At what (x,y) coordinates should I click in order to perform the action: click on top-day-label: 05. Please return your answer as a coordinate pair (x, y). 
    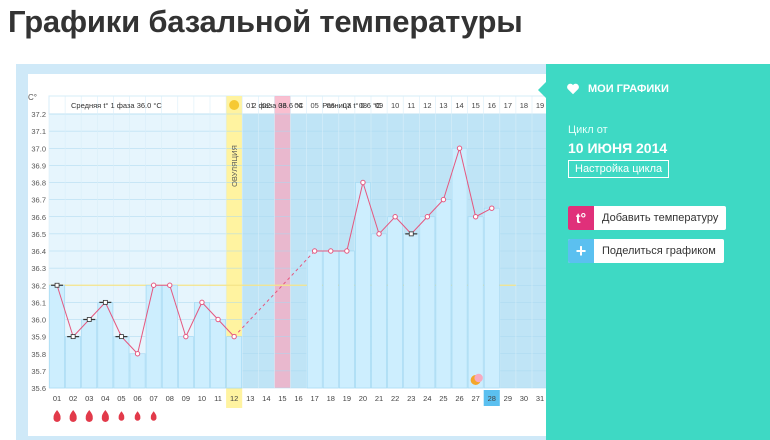
    Looking at the image, I should click on (314, 105).